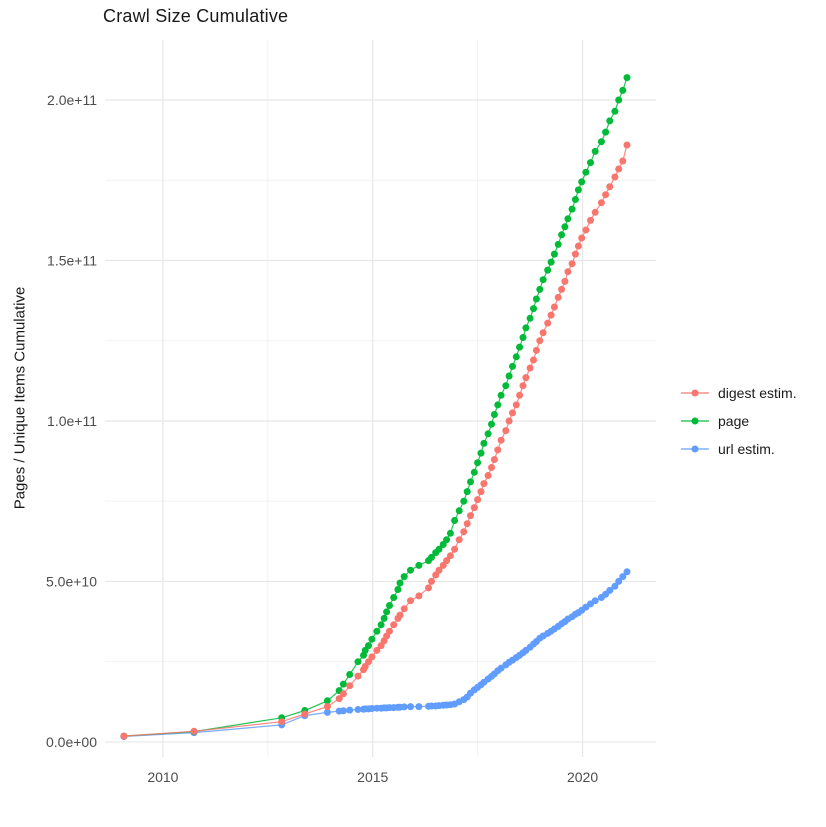 This screenshot has height=827, width=826. What do you see at coordinates (695, 449) in the screenshot?
I see `legend-key-url-icon` at bounding box center [695, 449].